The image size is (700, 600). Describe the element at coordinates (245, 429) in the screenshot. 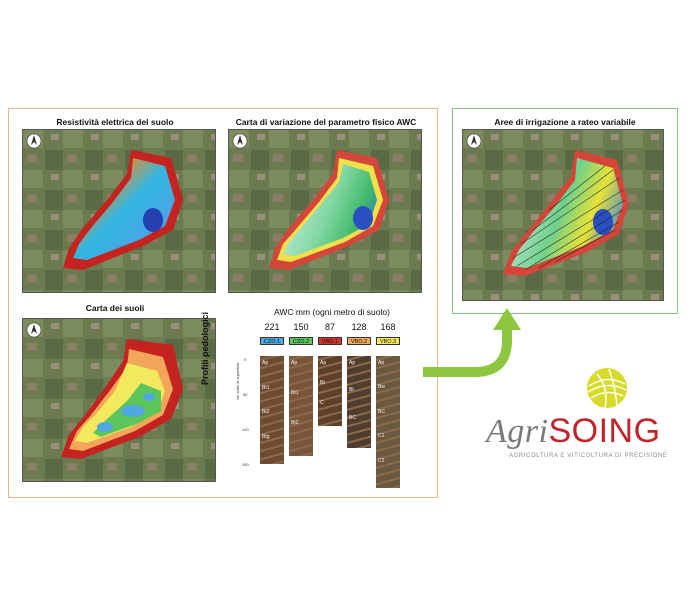

I see `depth-tick: 100` at that location.